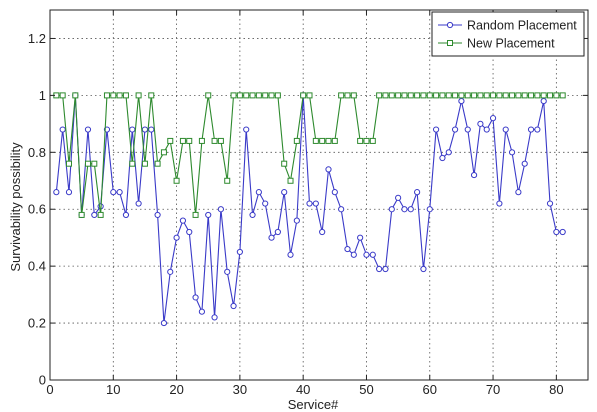  Describe the element at coordinates (430, 389) in the screenshot. I see `x-tick-label: 60` at that location.